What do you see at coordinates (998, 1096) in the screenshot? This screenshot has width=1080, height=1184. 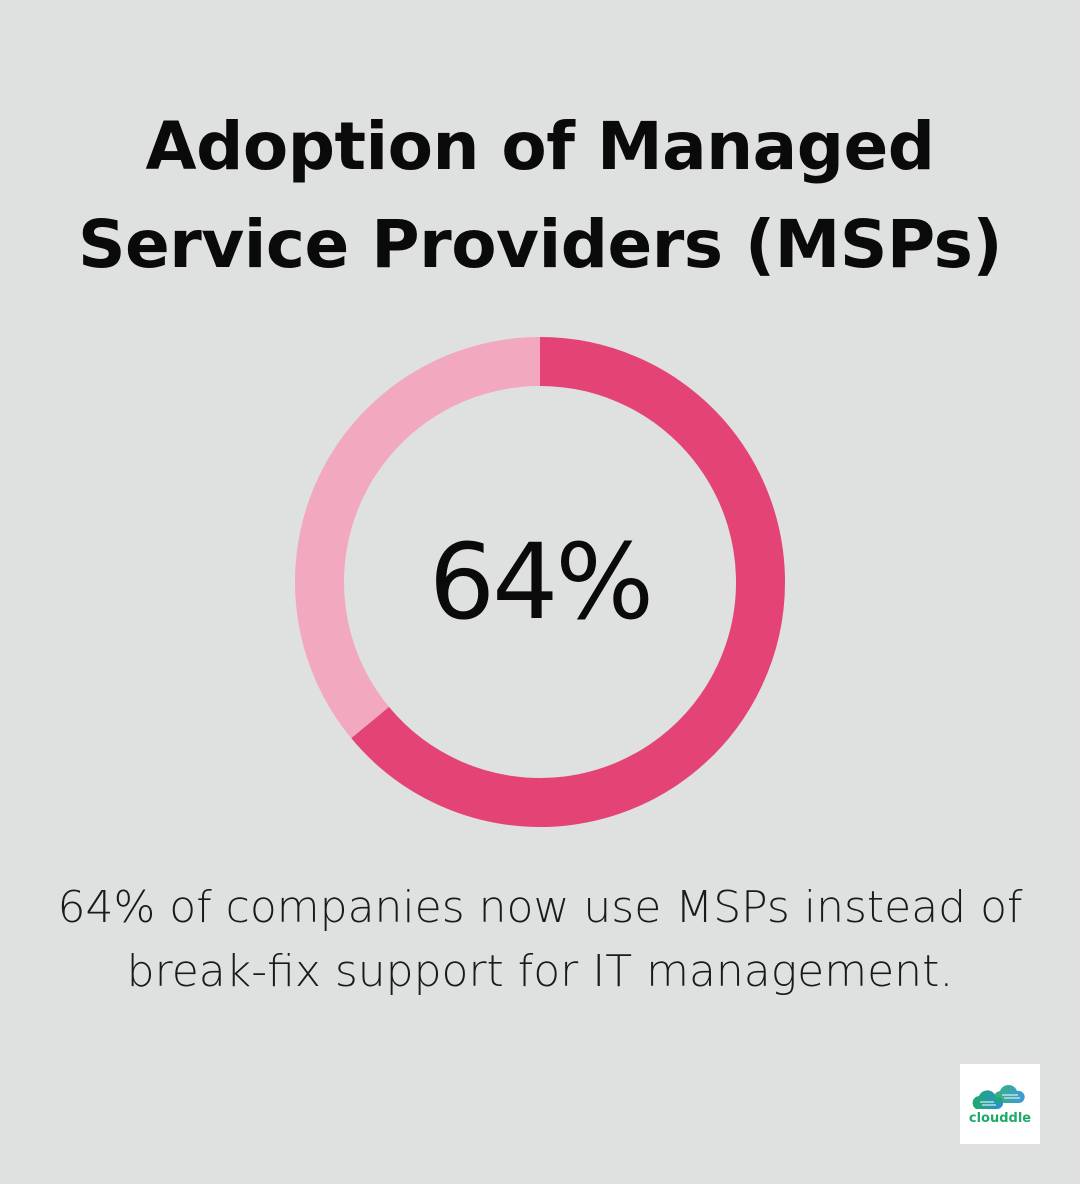 I see `cloud-icon` at bounding box center [998, 1096].